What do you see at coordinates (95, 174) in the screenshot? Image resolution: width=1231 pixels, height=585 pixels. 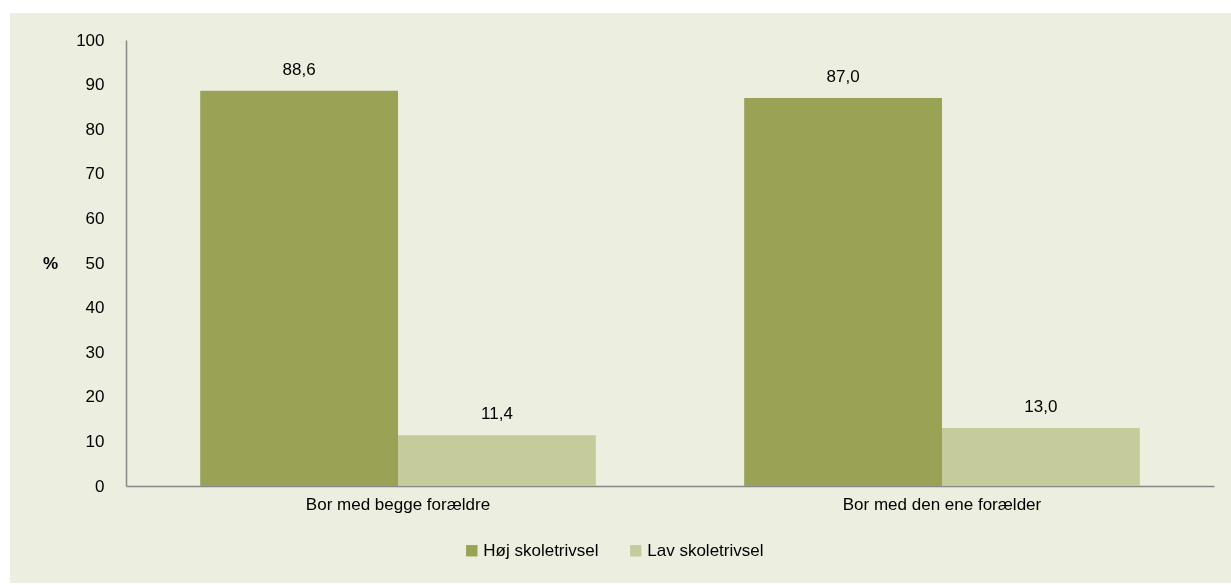 I see `y-tick-label: 70` at bounding box center [95, 174].